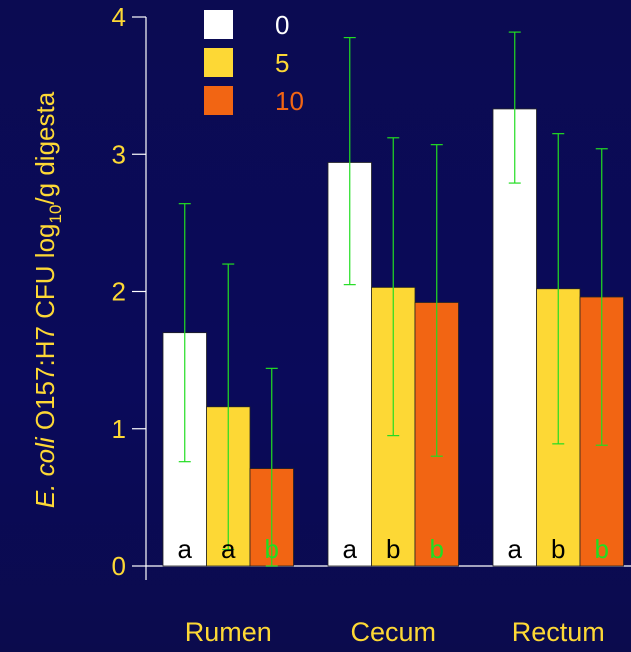 The image size is (631, 652). What do you see at coordinates (393, 632) in the screenshot?
I see `x-tick-label: Cecum` at bounding box center [393, 632].